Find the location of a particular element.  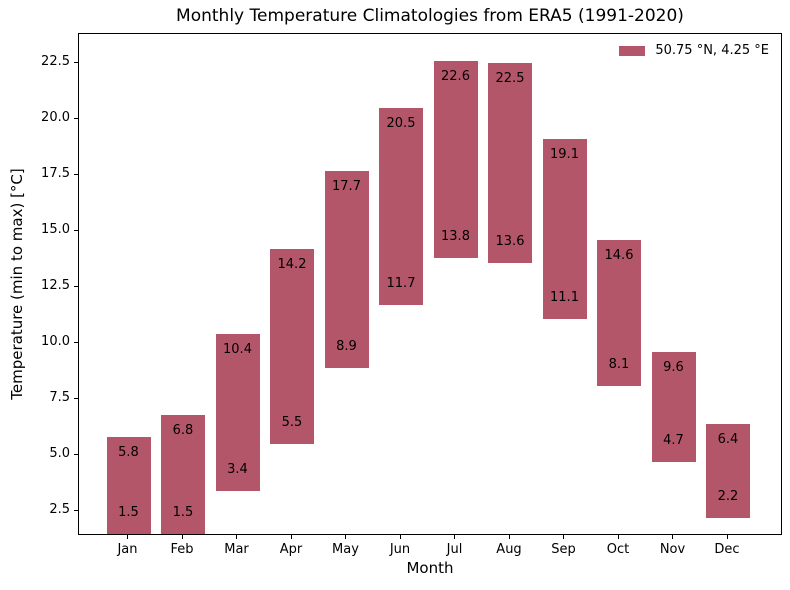

bar-oct is located at coordinates (619, 313).